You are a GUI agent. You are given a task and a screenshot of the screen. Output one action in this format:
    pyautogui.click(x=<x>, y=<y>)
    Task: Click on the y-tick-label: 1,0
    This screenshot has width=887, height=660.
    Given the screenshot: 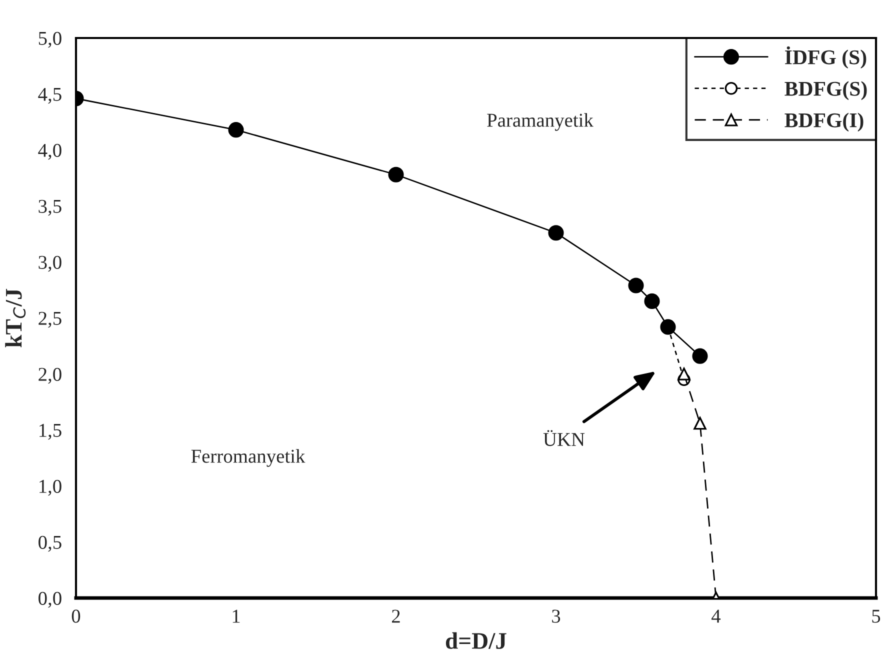 What is the action you would take?
    pyautogui.click(x=51, y=488)
    